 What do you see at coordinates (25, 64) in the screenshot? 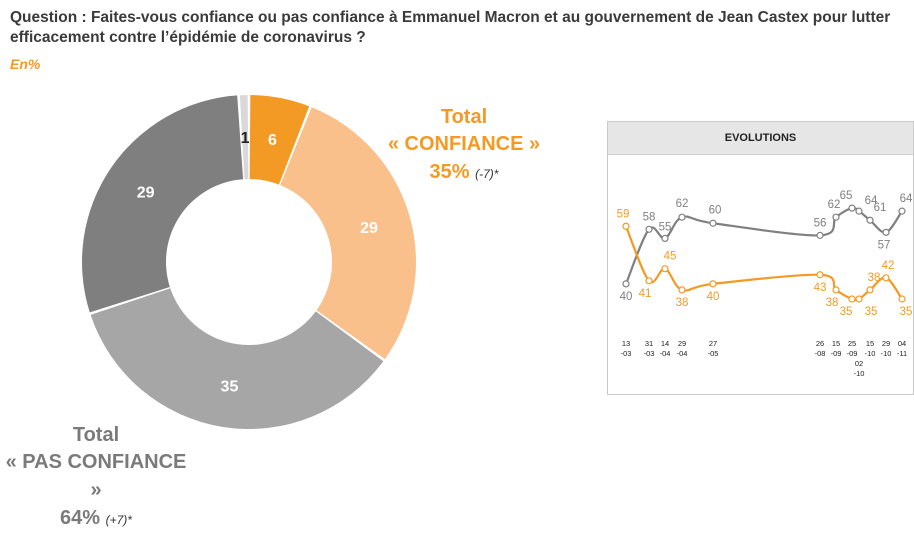
I see `unit-label: En%` at bounding box center [25, 64].